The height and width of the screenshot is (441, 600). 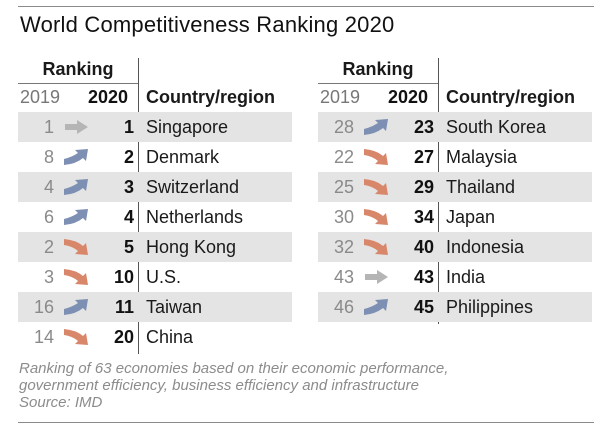 What do you see at coordinates (423, 127) in the screenshot?
I see `rank-2020: 23` at bounding box center [423, 127].